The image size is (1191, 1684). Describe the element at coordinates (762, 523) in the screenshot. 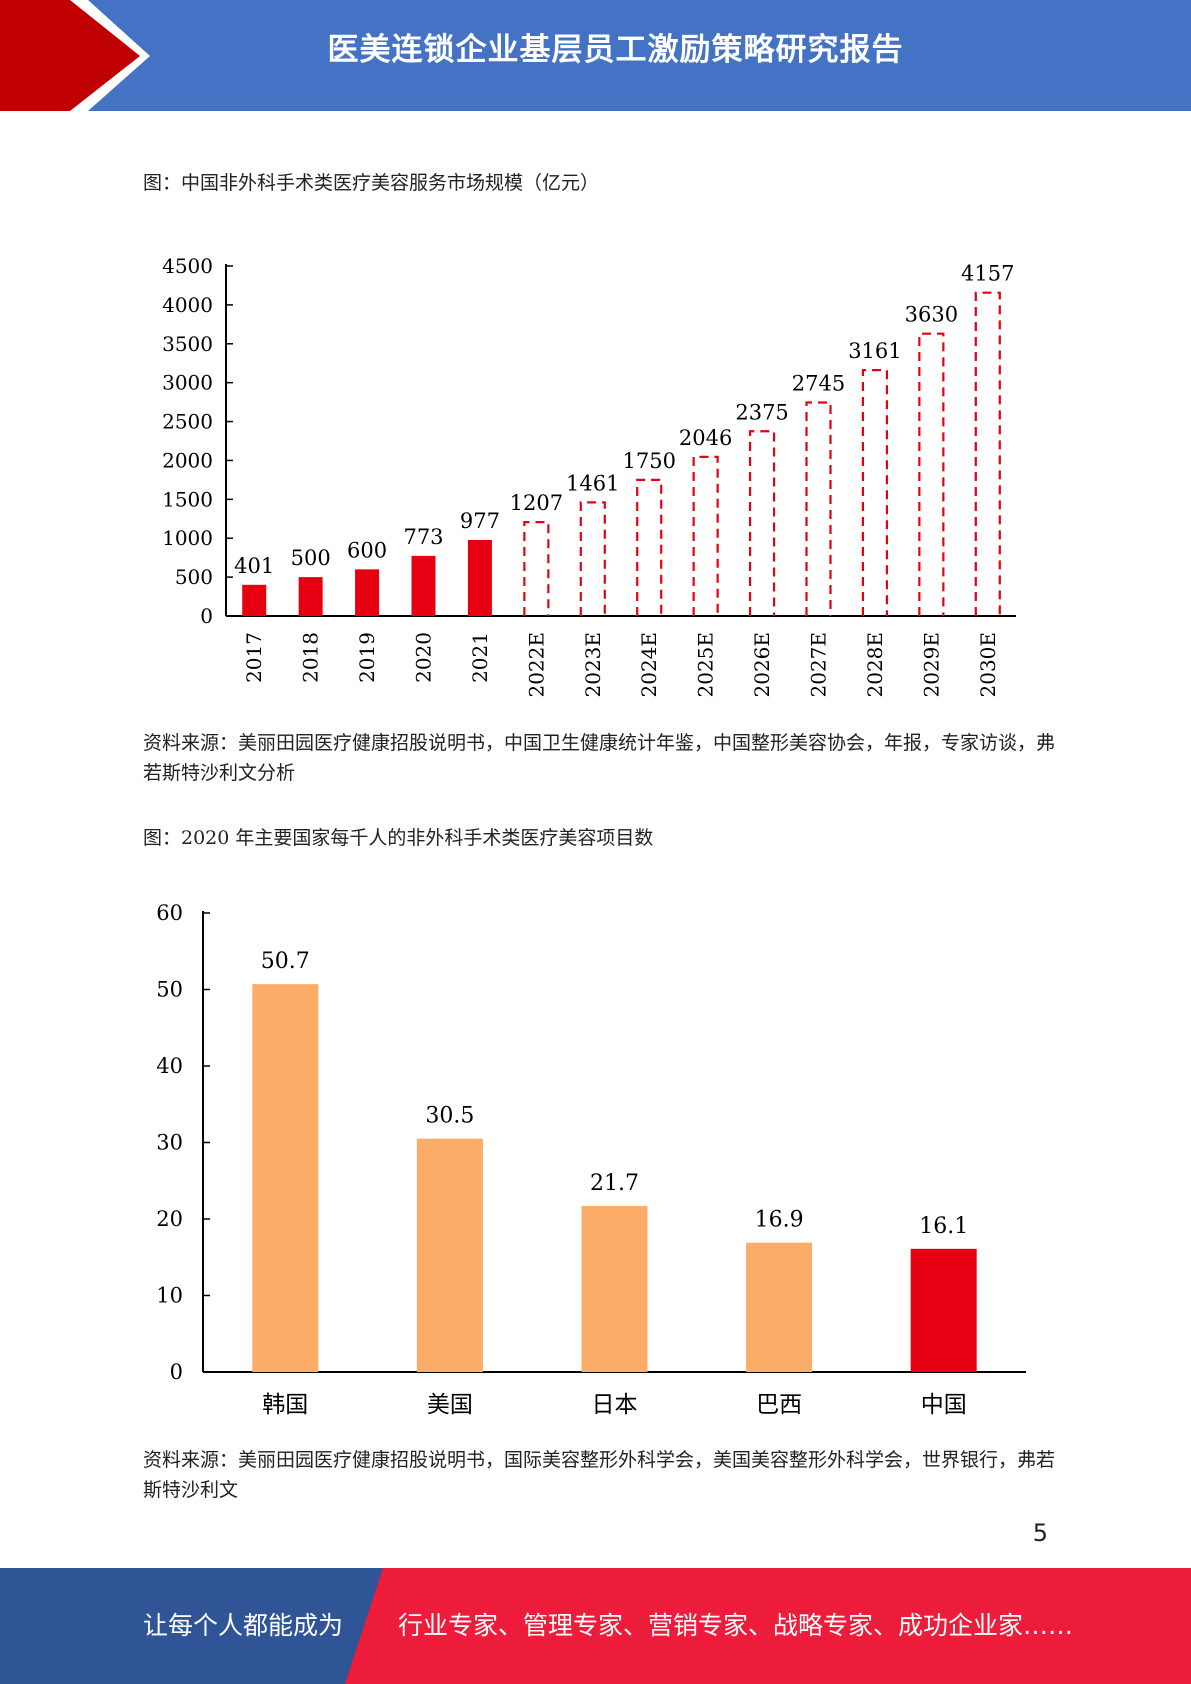

I see `bar-2026E` at that location.